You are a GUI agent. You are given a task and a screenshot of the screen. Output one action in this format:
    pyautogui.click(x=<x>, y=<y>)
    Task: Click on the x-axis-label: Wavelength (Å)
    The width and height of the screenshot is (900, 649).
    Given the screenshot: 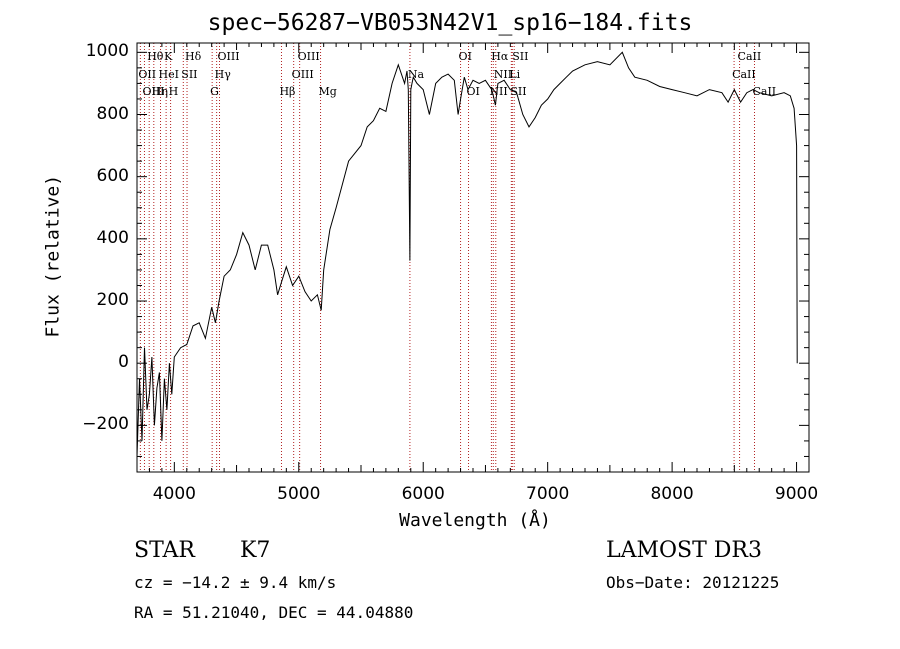 What is the action you would take?
    pyautogui.click(x=475, y=520)
    